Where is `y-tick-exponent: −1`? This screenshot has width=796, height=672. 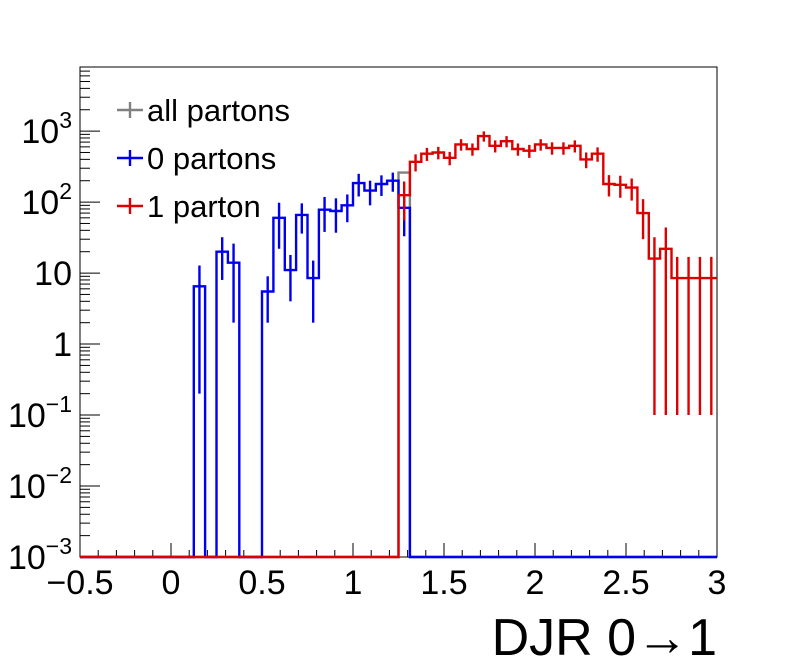
y-tick-exponent: −1 is located at coordinates (59, 404).